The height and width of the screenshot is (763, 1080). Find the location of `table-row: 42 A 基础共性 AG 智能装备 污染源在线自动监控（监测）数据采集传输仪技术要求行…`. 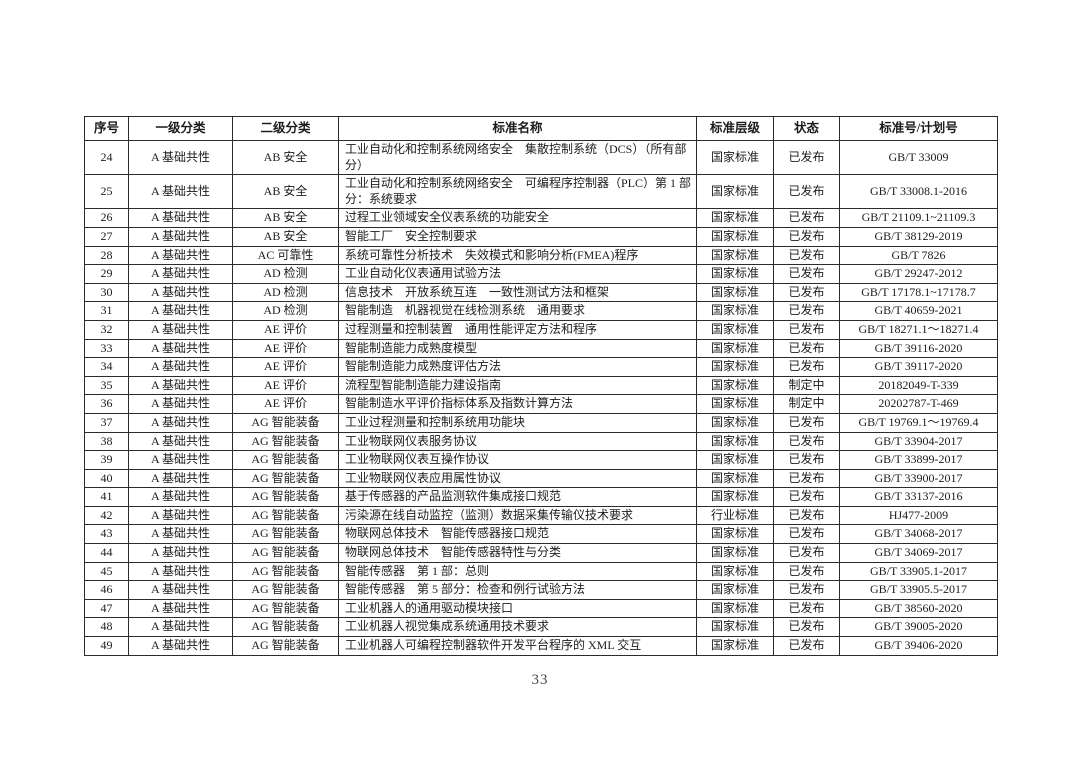

table-row: 42 A 基础共性 AG 智能装备 污染源在线自动监控（监测）数据采集传输仪技术要求行… is located at coordinates (541, 515).